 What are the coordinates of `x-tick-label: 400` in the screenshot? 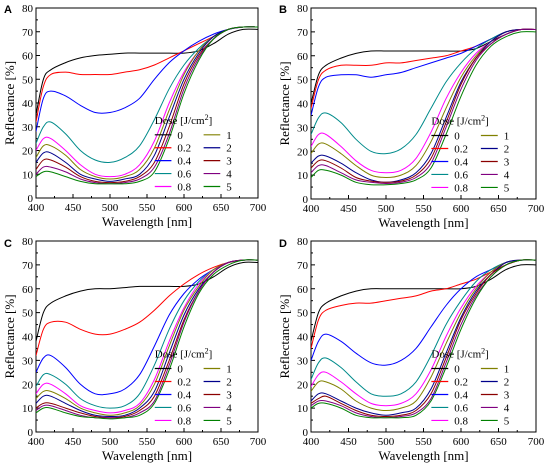 It's located at (36, 442).